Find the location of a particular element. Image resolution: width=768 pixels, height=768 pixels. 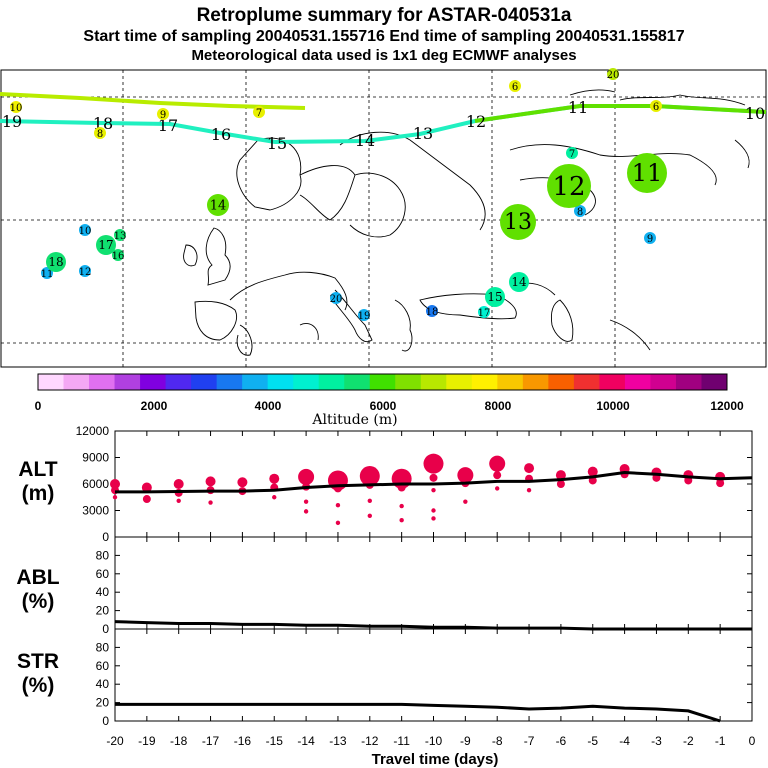

y-tick-label: 0 is located at coordinates (105, 537).